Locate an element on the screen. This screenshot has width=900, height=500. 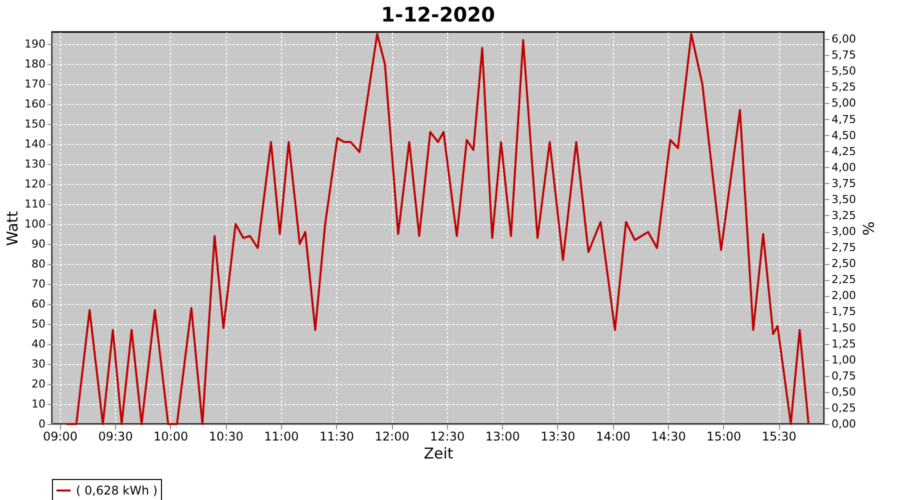
y2-tick-label: 3,75 is located at coordinates (844, 183).